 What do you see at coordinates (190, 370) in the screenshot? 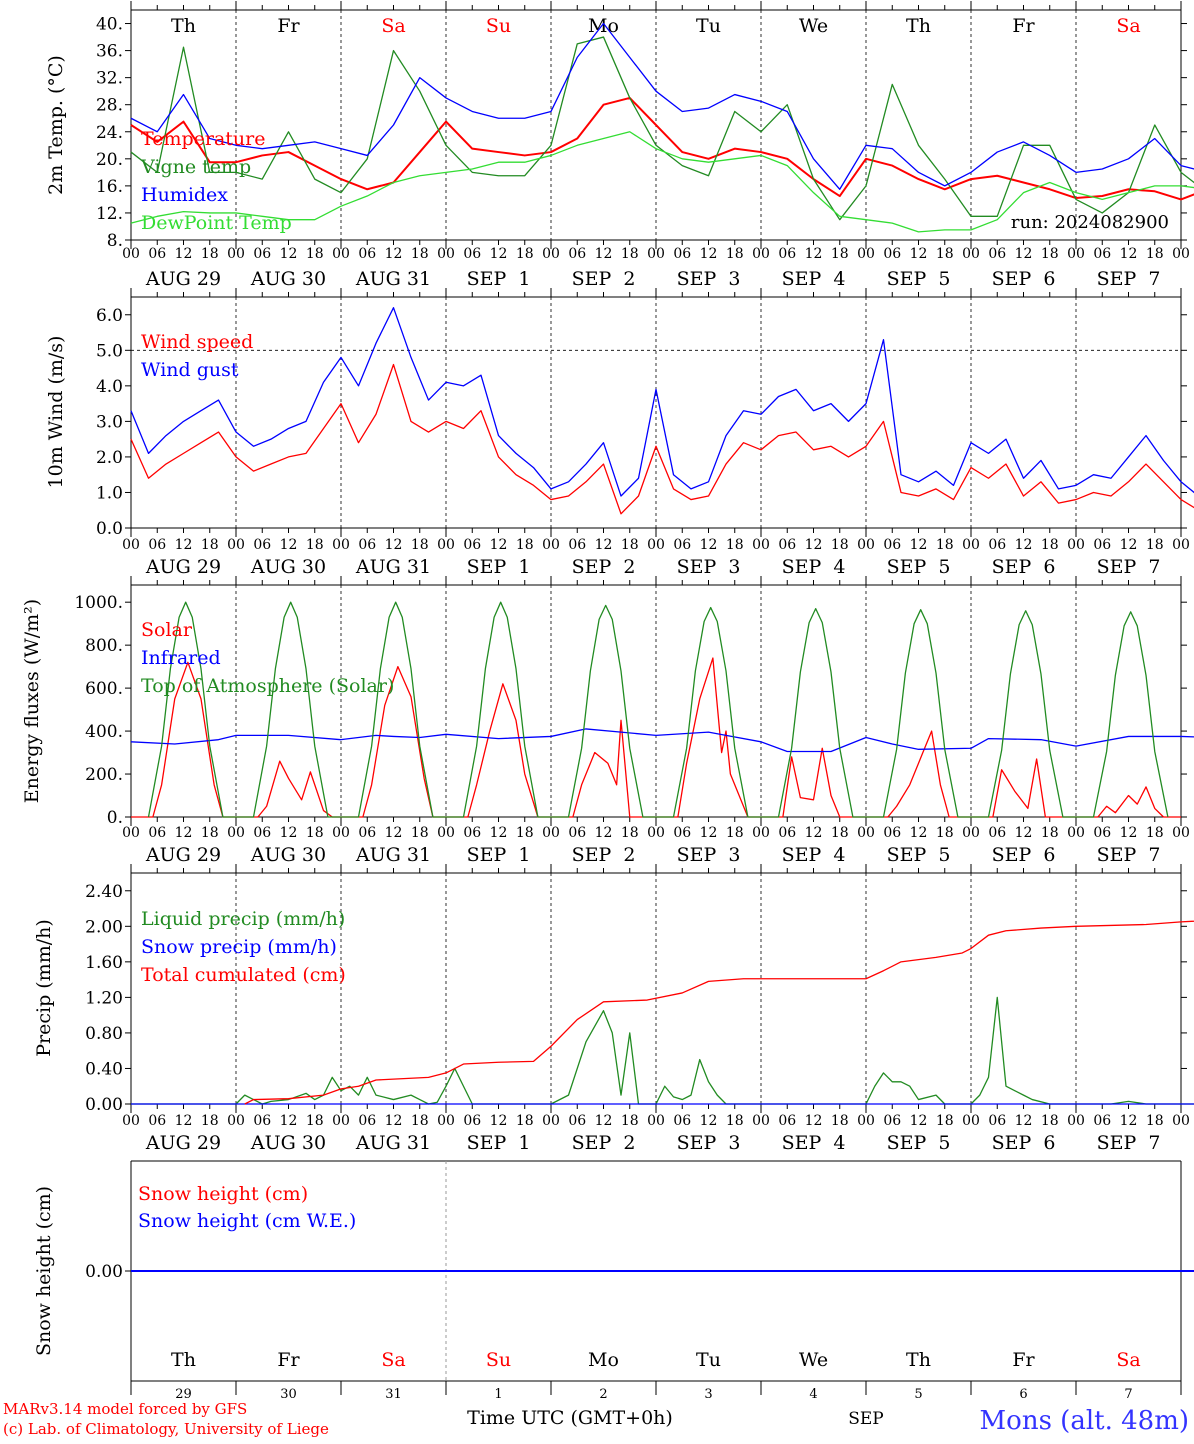
I see `legend-entry: Wind gust` at bounding box center [190, 370].